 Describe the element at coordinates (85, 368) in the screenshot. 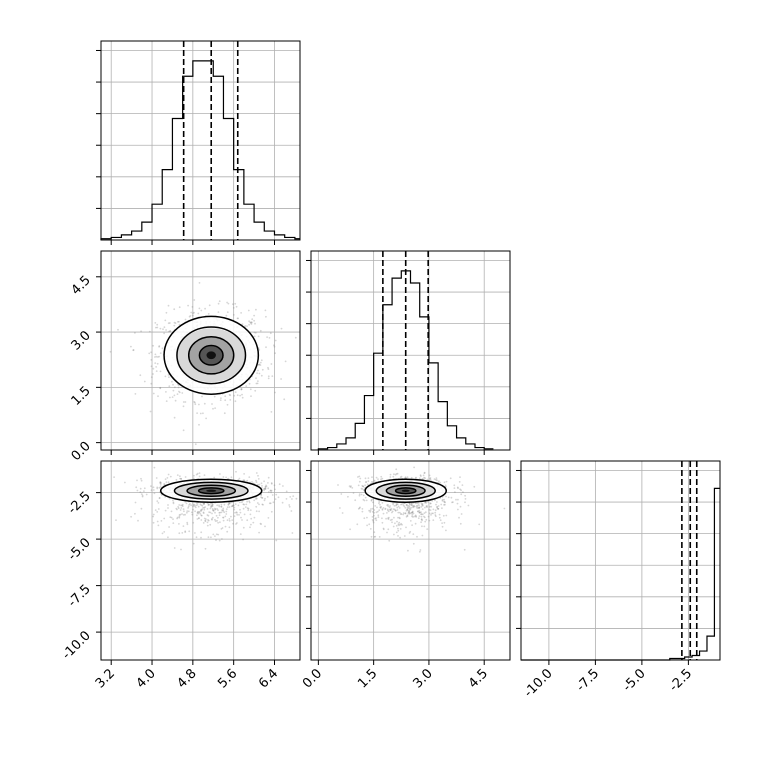

I see `y-axis: 0.0 1.5 3.0 4.5` at that location.